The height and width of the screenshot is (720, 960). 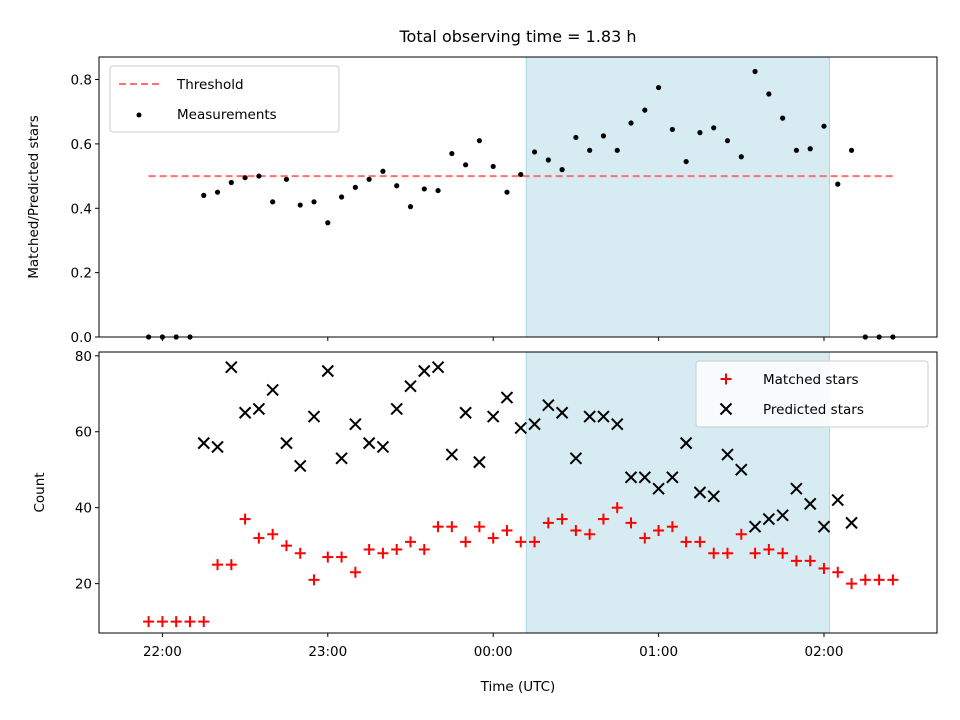 What do you see at coordinates (813, 410) in the screenshot?
I see `predicted-stars-legend-label: Predicted stars` at bounding box center [813, 410].